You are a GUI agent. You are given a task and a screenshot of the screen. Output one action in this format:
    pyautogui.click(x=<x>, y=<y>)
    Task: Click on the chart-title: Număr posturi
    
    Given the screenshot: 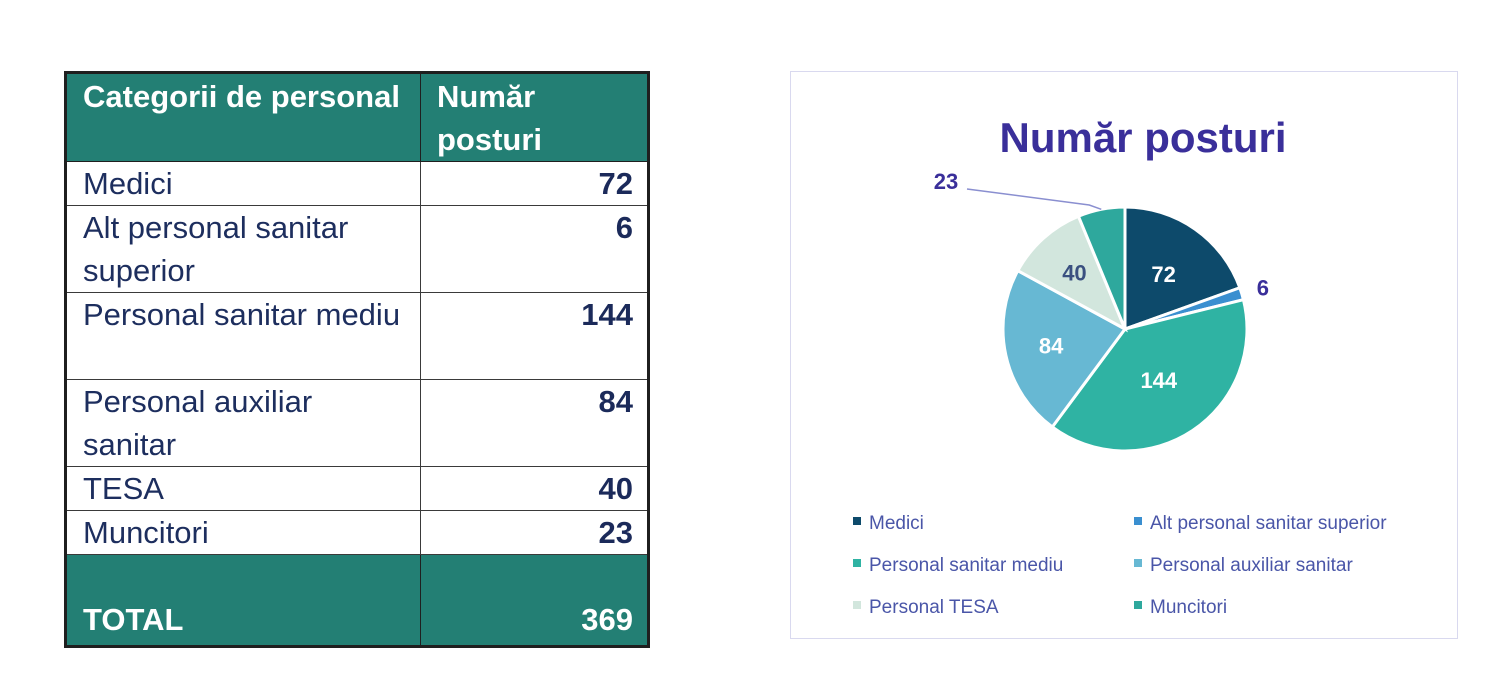 What is the action you would take?
    pyautogui.click(x=1142, y=137)
    